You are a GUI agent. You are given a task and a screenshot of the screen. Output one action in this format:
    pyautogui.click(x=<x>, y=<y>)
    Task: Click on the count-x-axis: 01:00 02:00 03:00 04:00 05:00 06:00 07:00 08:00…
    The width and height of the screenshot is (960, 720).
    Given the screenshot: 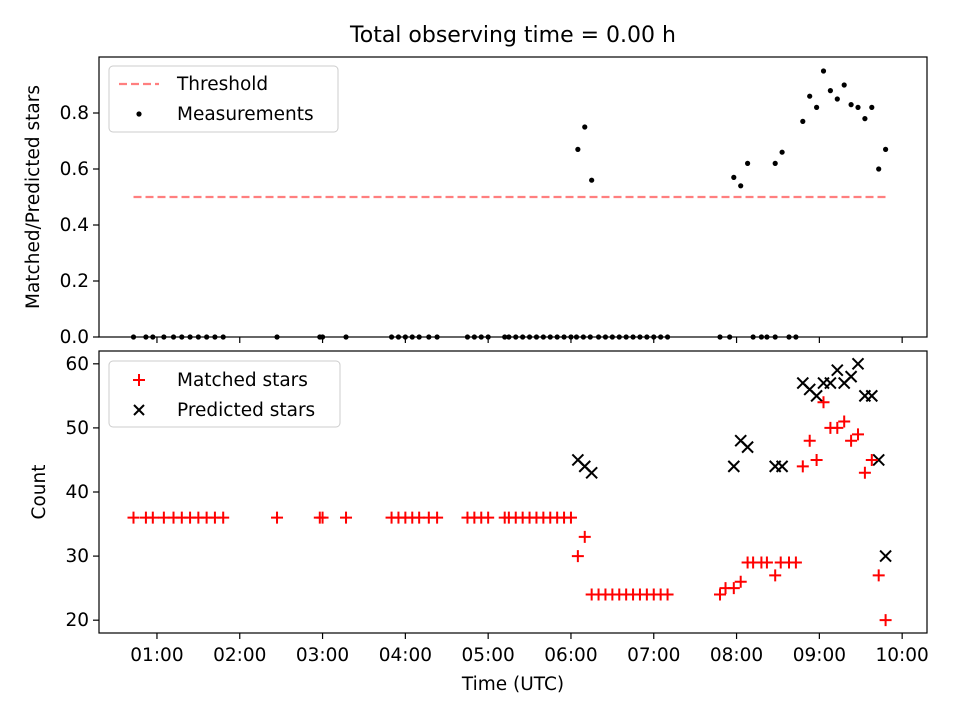 What is the action you would take?
    pyautogui.click(x=529, y=649)
    